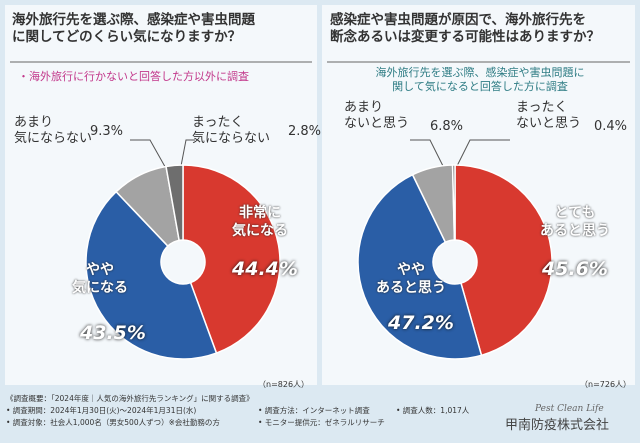 This screenshot has width=640, height=443. I want to click on footer-item: • 調査方法：インターネット調査, so click(314, 410).